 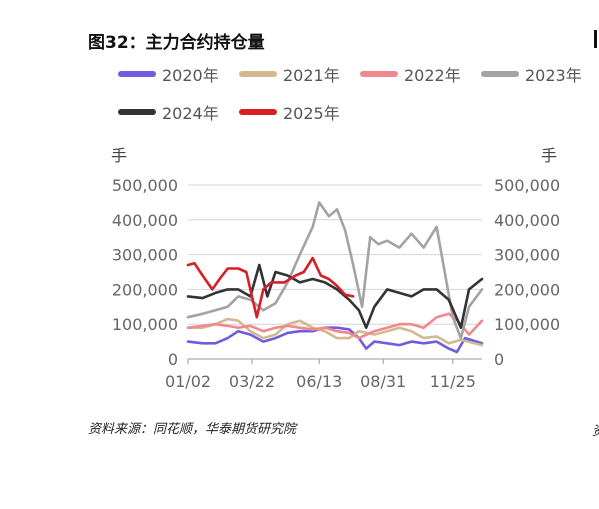 I want to click on y-tick-left-0: 0, so click(x=173, y=359).